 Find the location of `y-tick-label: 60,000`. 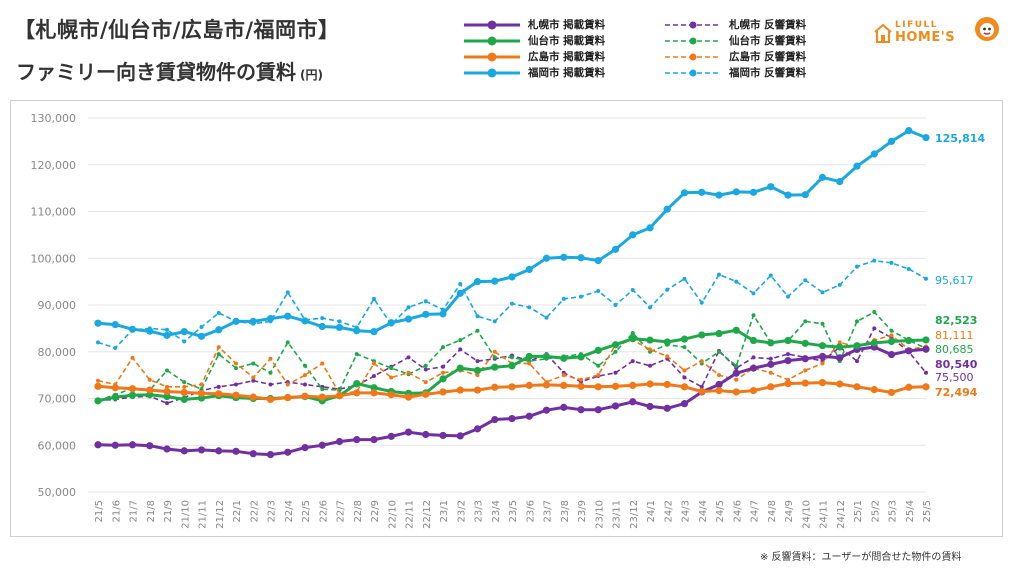

y-tick-label: 60,000 is located at coordinates (57, 445).